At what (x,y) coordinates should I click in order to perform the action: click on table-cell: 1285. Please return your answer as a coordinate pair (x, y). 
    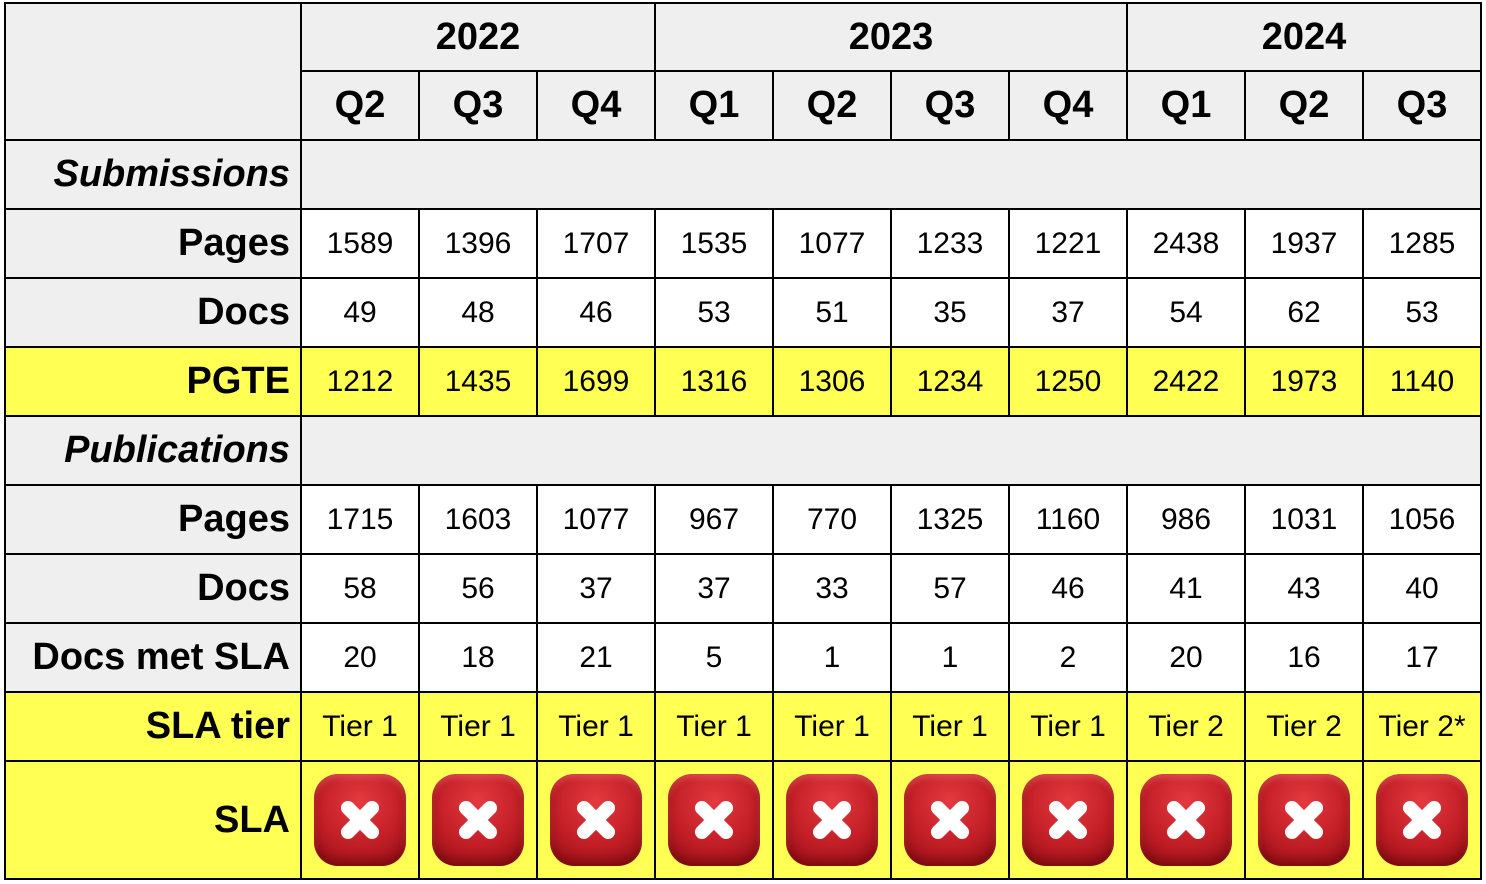
    Looking at the image, I should click on (1422, 243).